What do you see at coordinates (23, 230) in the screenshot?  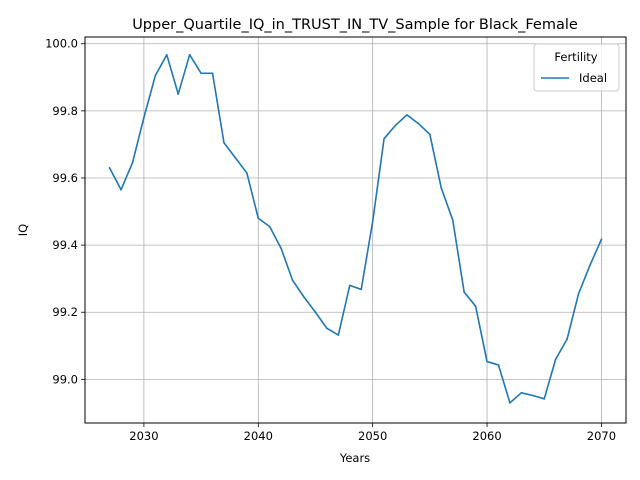 I see `y-axis-label: IQ` at bounding box center [23, 230].